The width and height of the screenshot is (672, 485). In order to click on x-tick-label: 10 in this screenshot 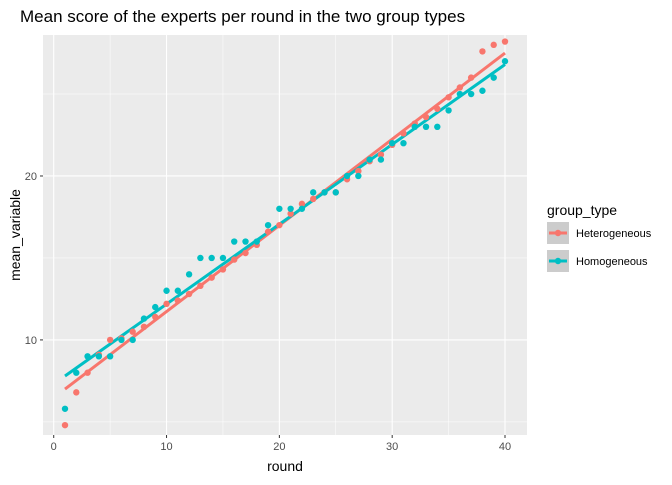, I will do `click(166, 447)`.